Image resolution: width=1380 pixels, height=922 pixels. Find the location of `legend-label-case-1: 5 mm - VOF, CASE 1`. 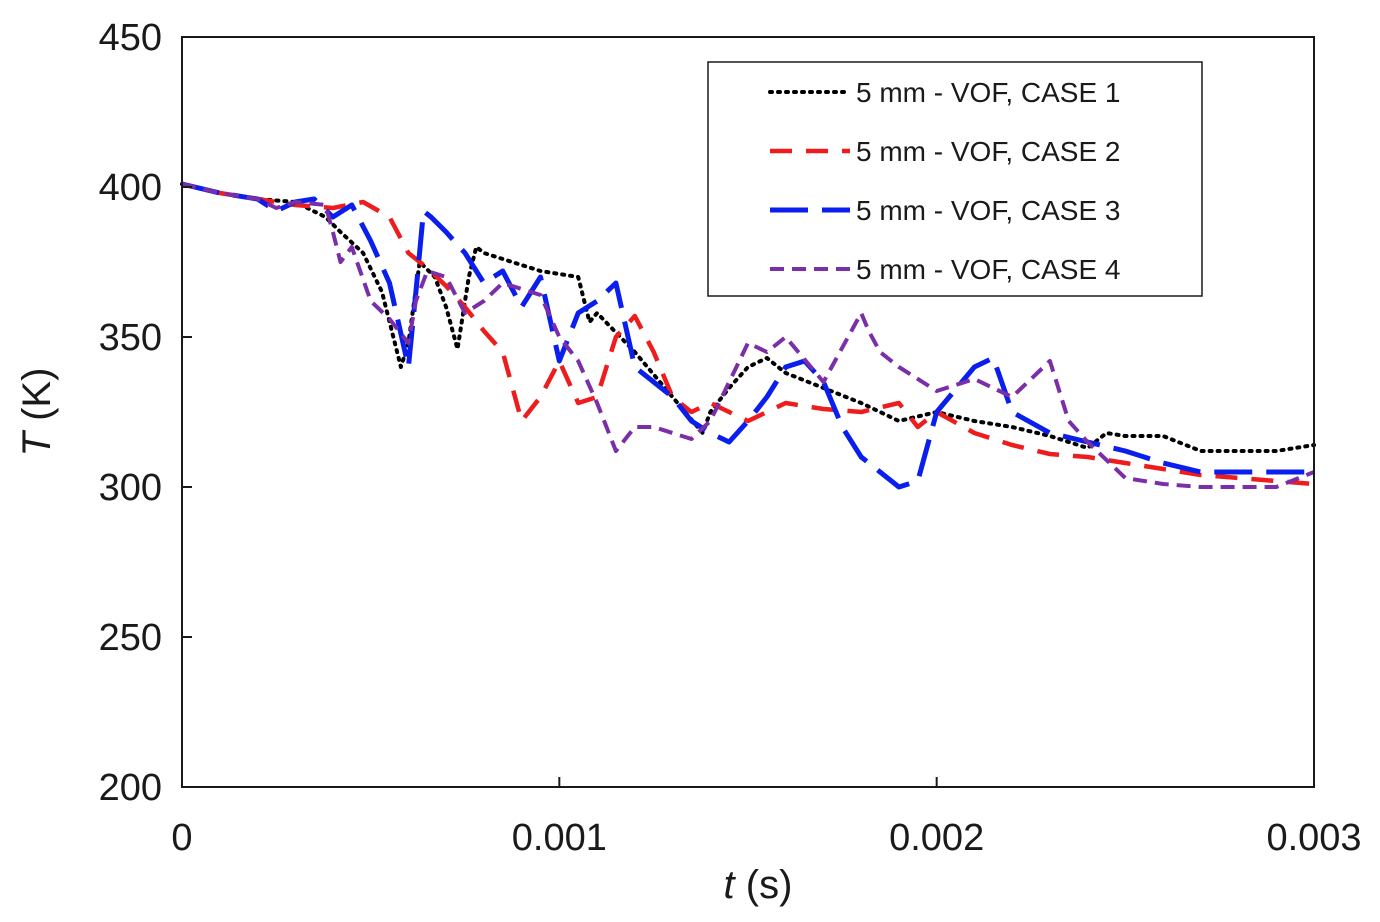

legend-label-case-1: 5 mm - VOF, CASE 1 is located at coordinates (988, 92).